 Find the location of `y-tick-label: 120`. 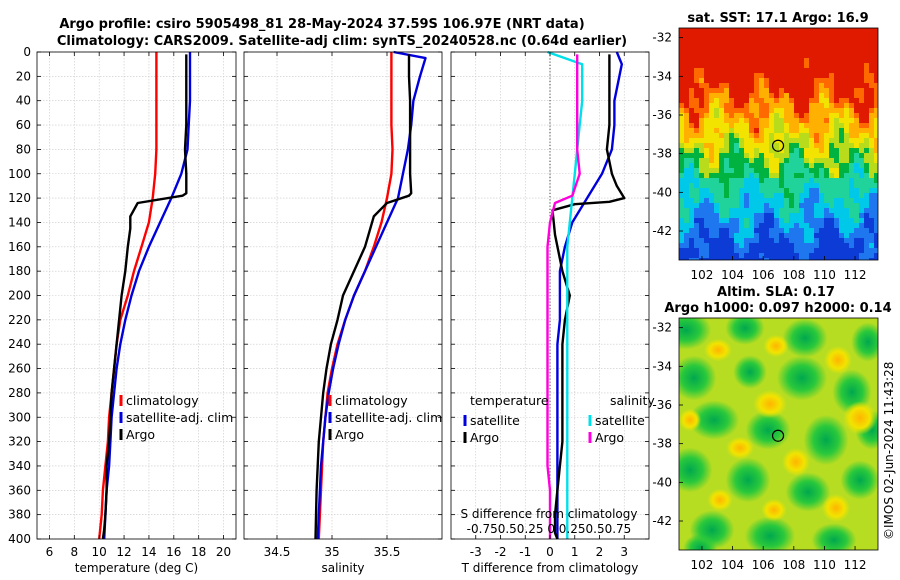

y-tick-label: 120 is located at coordinates (19, 198).